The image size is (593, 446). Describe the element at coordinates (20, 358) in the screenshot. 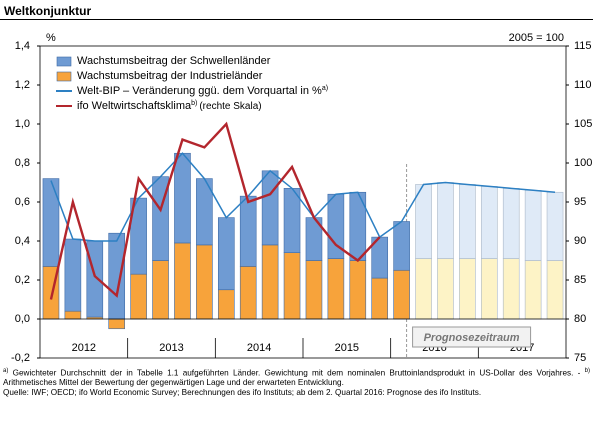

I see `y-tick-label: -0,2` at that location.